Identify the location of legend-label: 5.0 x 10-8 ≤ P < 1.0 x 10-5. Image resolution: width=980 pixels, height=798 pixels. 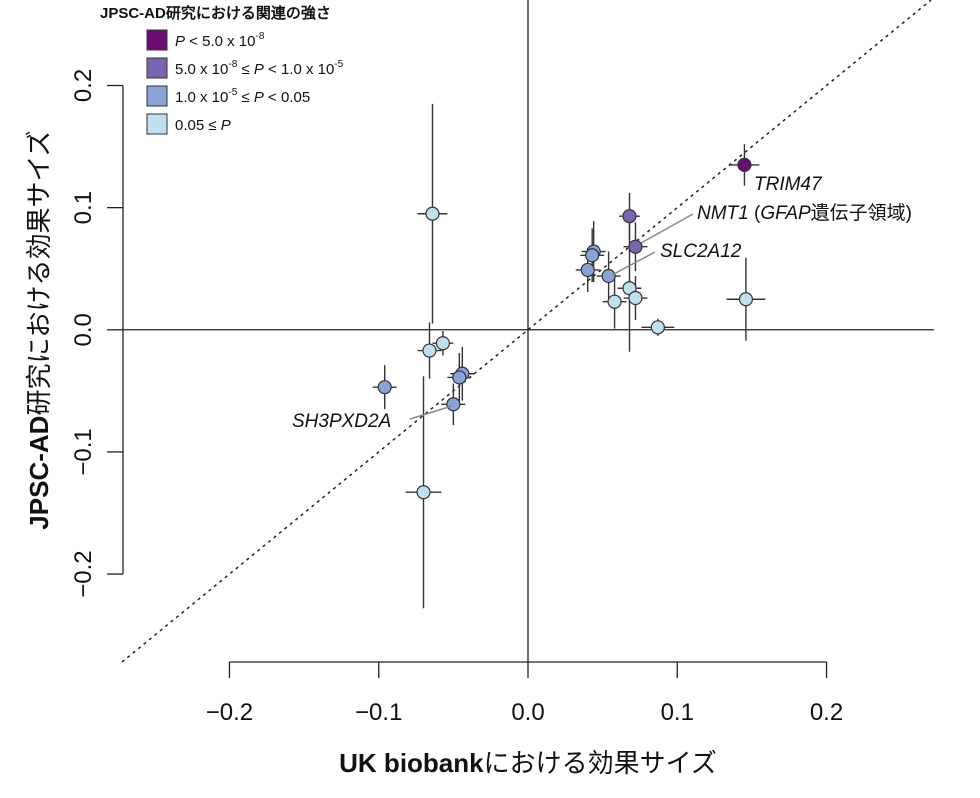
(259, 68).